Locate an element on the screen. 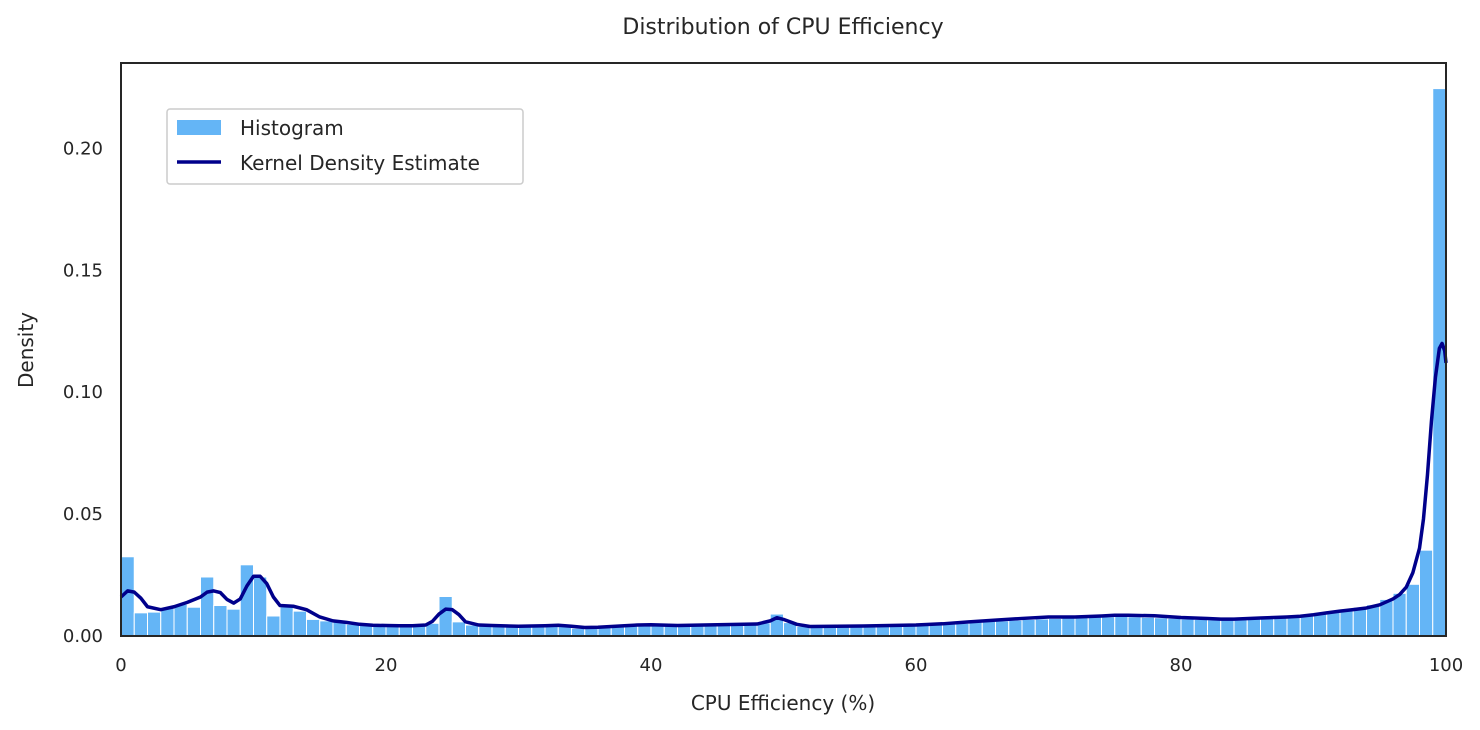  x-tick-label: 20 is located at coordinates (386, 665).